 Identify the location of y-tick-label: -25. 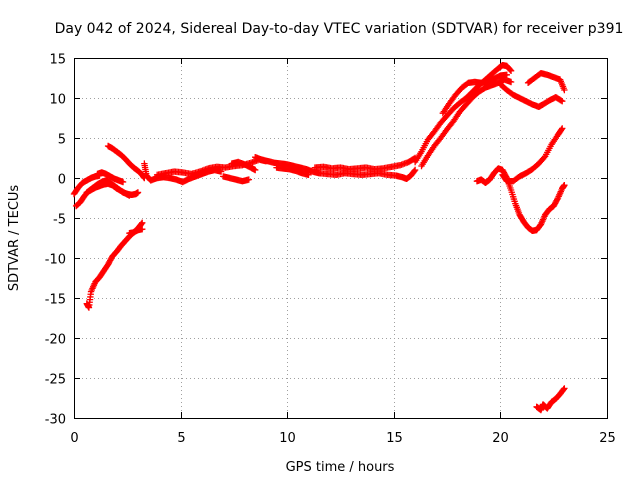
(55, 380).